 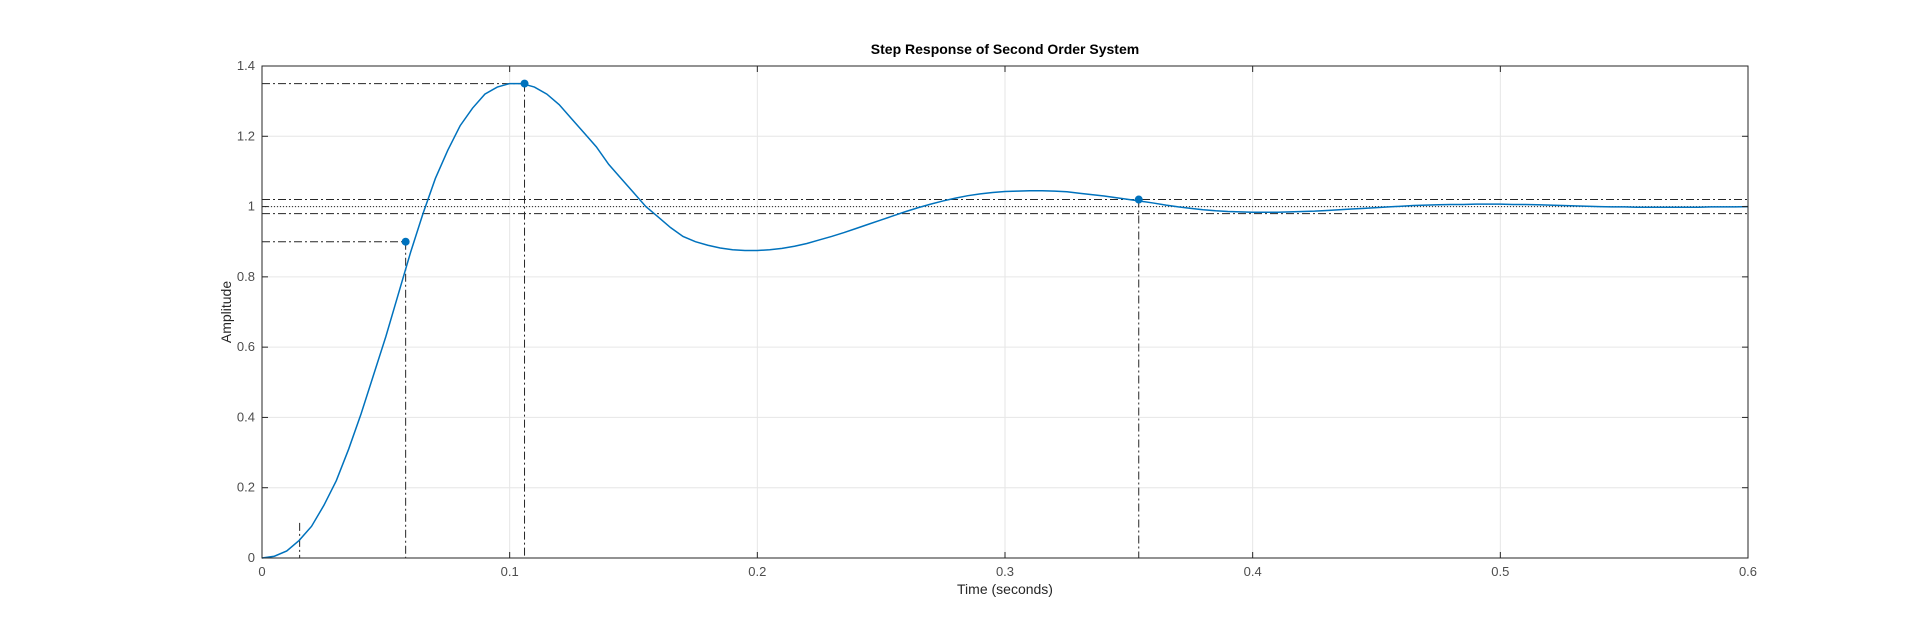 What do you see at coordinates (246, 346) in the screenshot?
I see `y-tick-label: 0.6` at bounding box center [246, 346].